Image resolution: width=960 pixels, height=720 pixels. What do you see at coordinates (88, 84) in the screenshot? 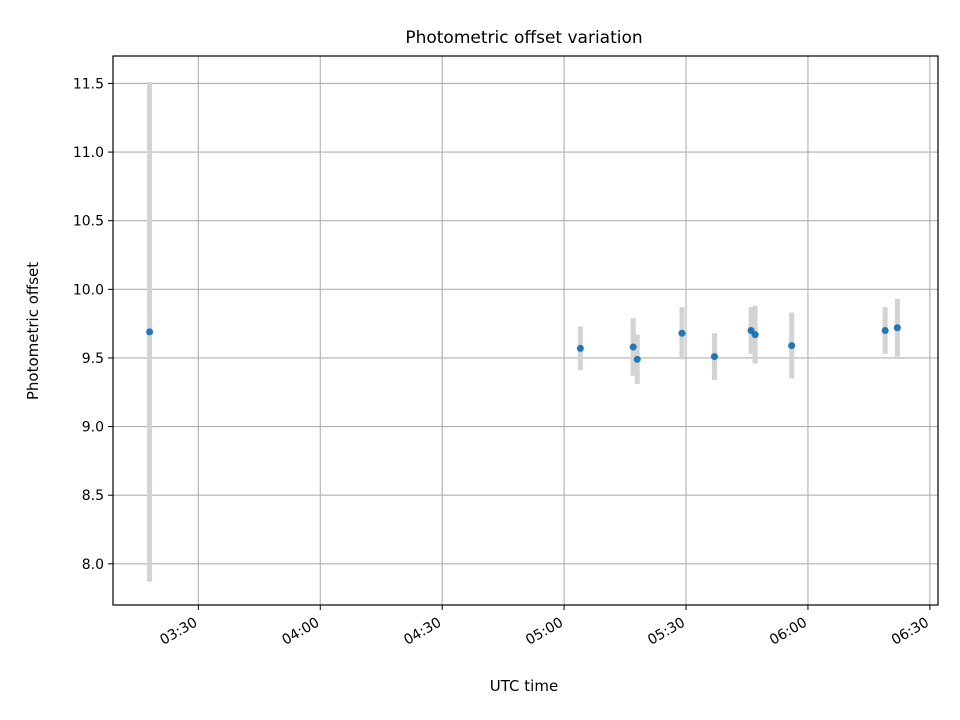
I see `y-tick-label: 11.5` at bounding box center [88, 84].